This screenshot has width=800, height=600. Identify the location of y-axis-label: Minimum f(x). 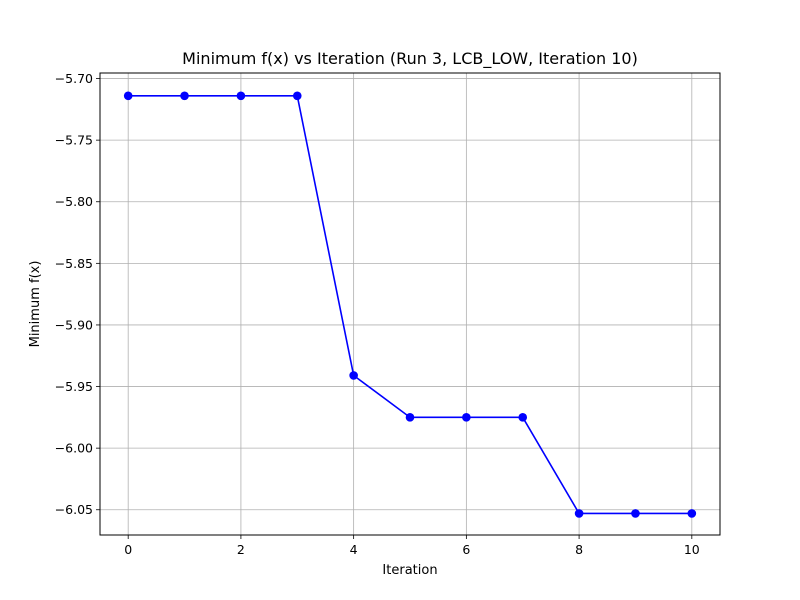
(35, 304).